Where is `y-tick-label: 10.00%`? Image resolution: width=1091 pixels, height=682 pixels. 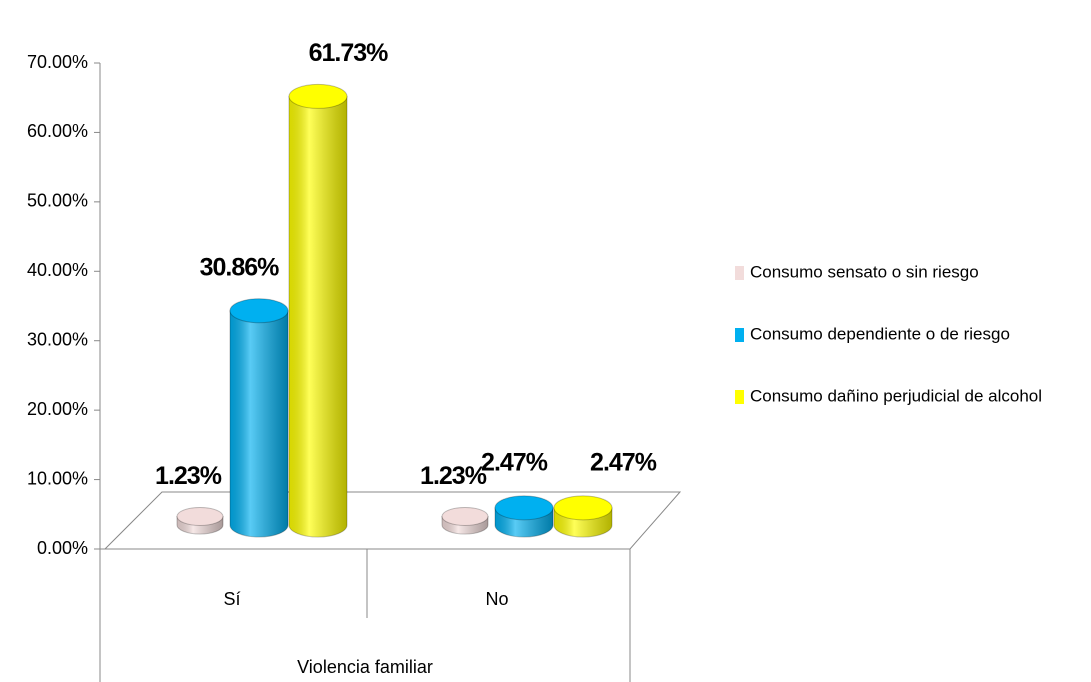
y-tick-label: 10.00% is located at coordinates (57, 478).